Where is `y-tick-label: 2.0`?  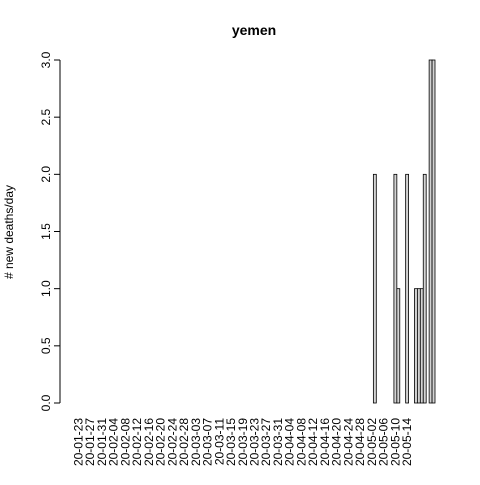 y-tick-label: 2.0 is located at coordinates (46, 174).